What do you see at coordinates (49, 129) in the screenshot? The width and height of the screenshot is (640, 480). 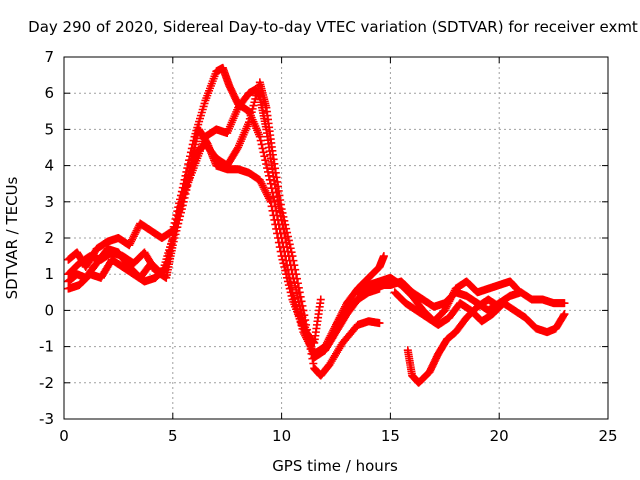 I see `y-tick-label: 5` at bounding box center [49, 129].